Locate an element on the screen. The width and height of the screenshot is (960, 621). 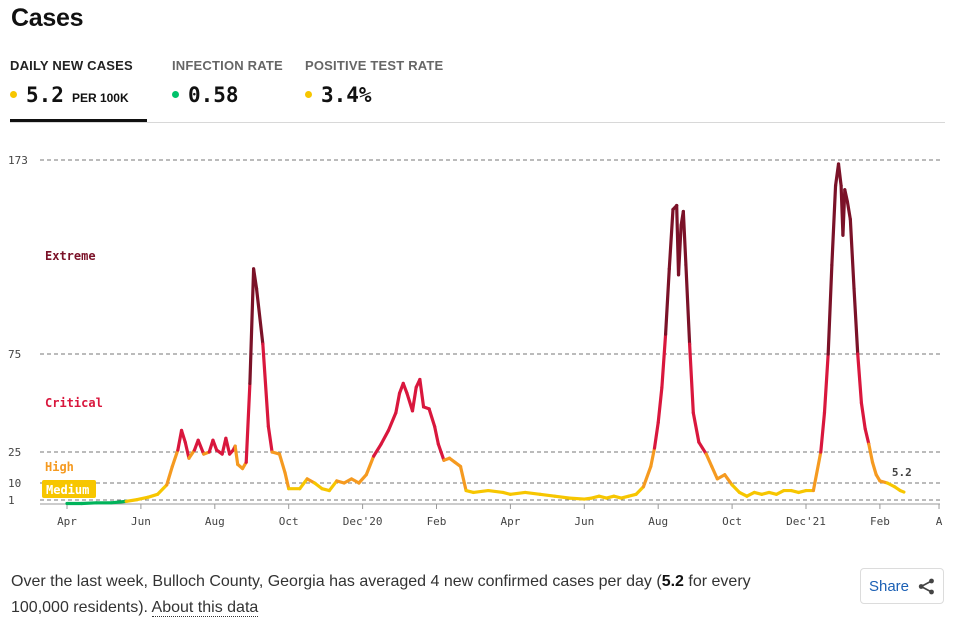
zone-label-critical: Critical is located at coordinates (74, 403).